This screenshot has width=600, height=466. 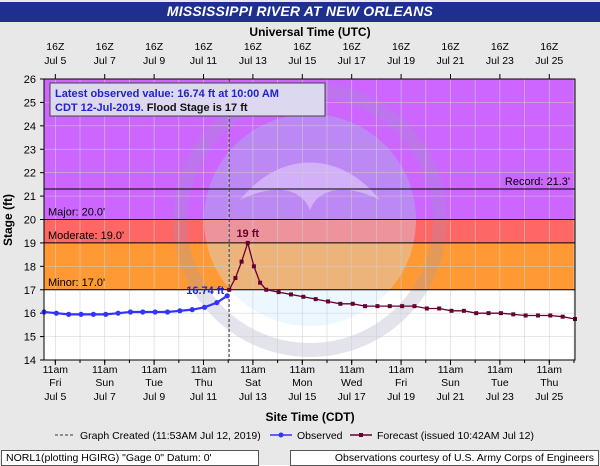 I want to click on observed-last-label: 16.74 ft, so click(x=205, y=291).